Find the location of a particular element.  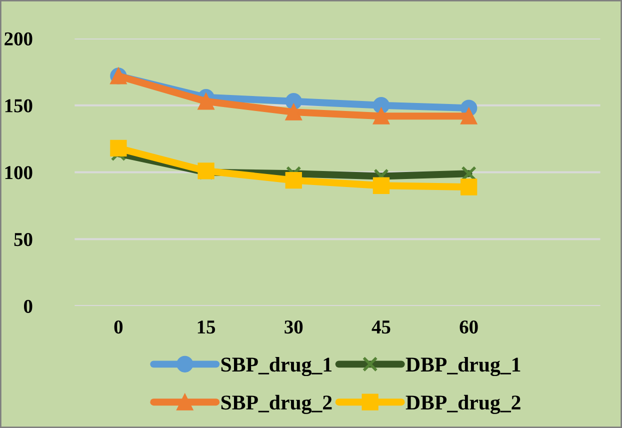

legend-label: SBP_drug_2 is located at coordinates (276, 404).